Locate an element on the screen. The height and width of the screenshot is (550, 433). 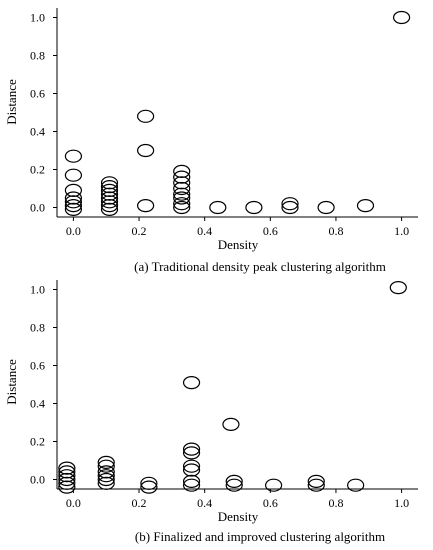
y-tick-label-a: 0.0 is located at coordinates (37, 208).